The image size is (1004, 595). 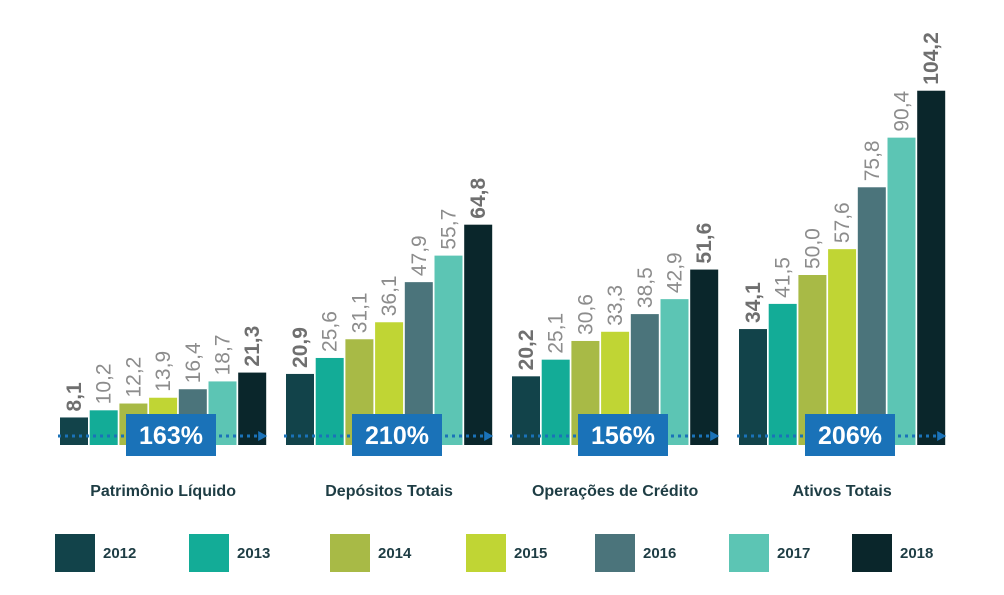 What do you see at coordinates (389, 295) in the screenshot?
I see `value-label-depositos-totais-2015: 36,1` at bounding box center [389, 295].